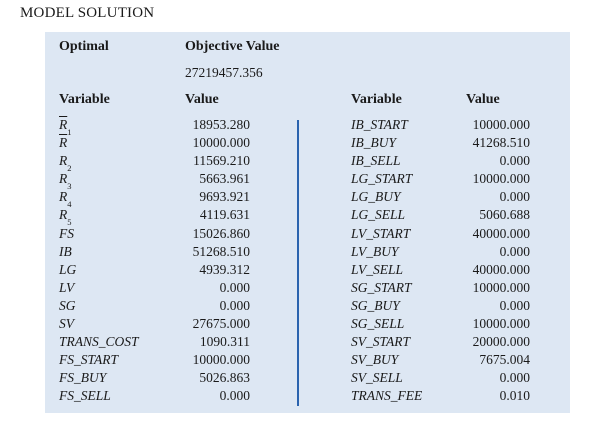  Describe the element at coordinates (84, 46) in the screenshot. I see `optimal-label: Optimal` at that location.